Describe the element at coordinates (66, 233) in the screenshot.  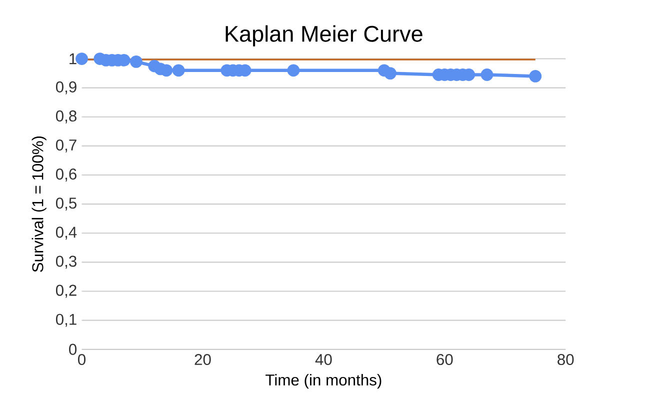
I see `y-tick-label: 0,4` at that location.